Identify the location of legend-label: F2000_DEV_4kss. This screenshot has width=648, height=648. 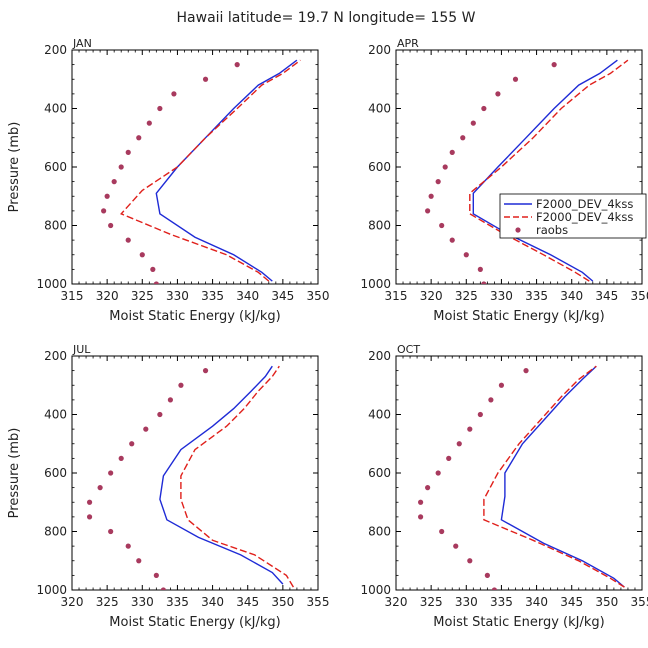
(584, 217).